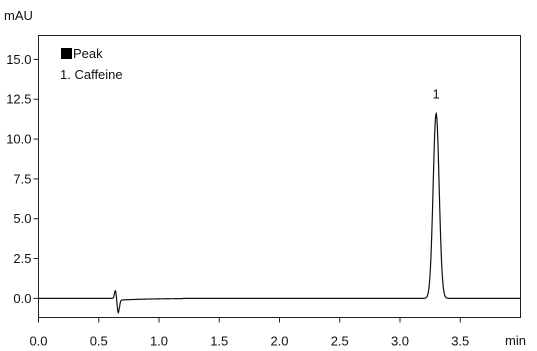 The height and width of the screenshot is (351, 537). Describe the element at coordinates (219, 341) in the screenshot. I see `x-tick-label: 1.5` at that location.